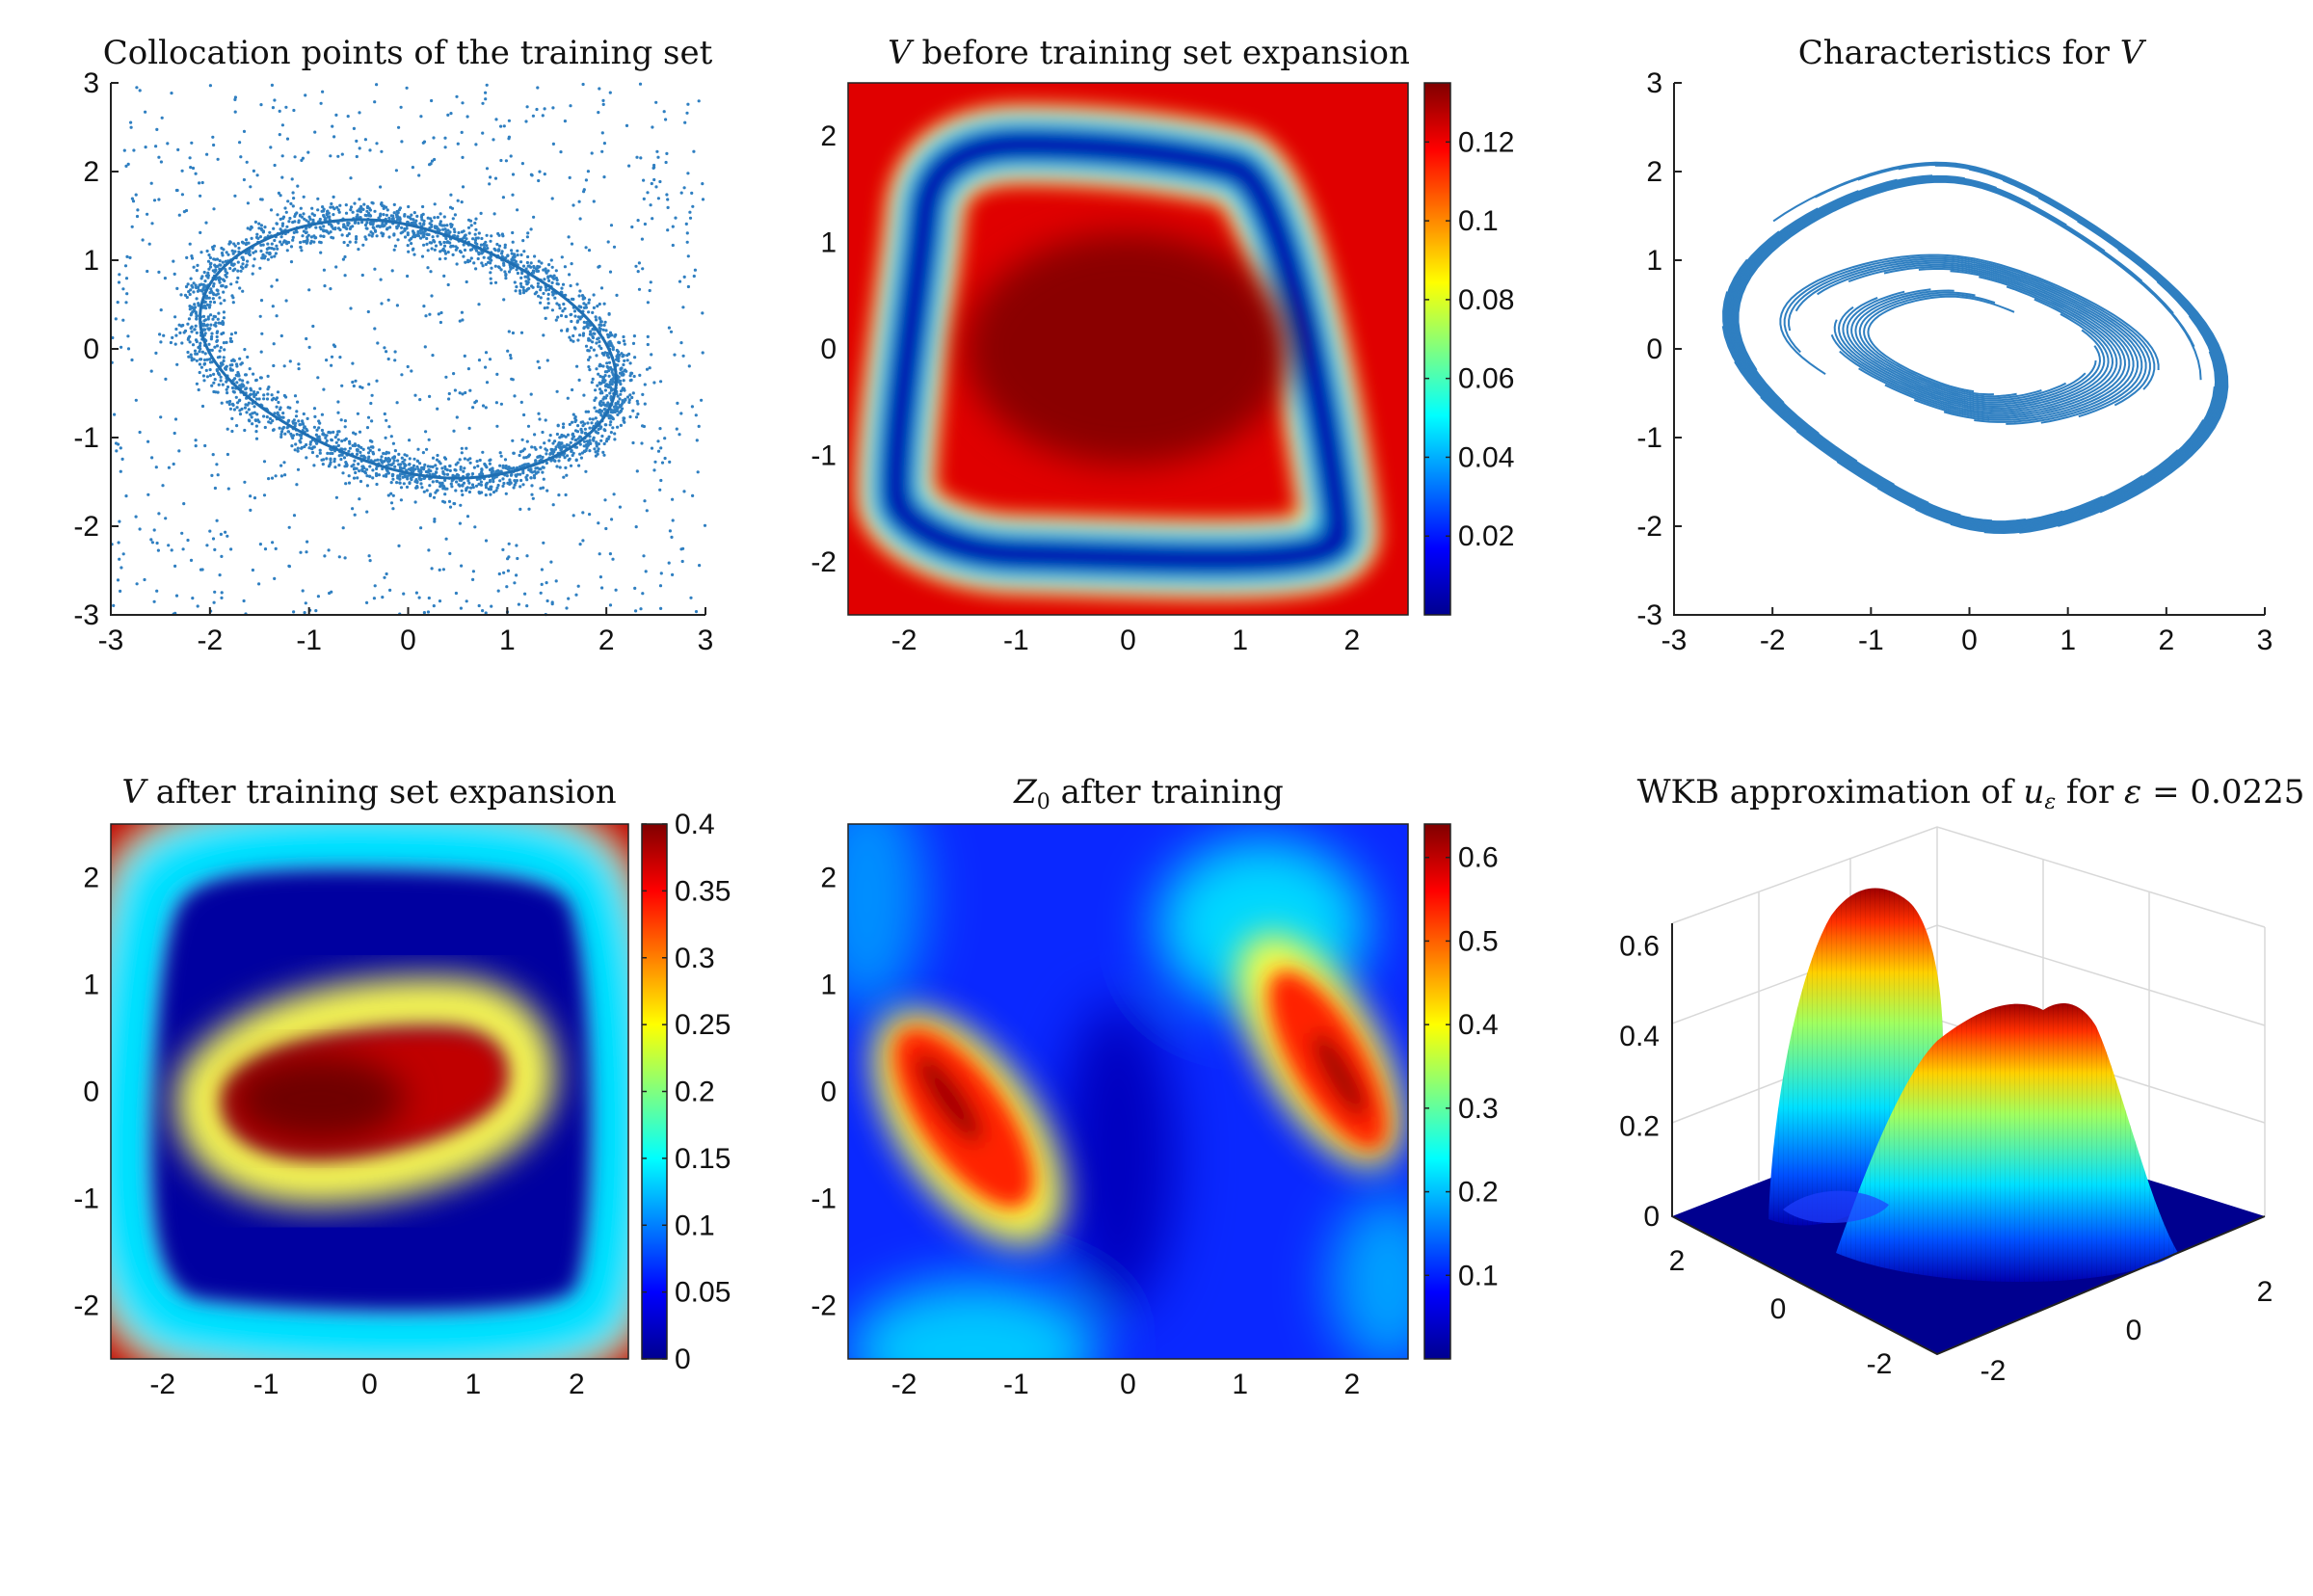  Describe the element at coordinates (703, 1159) in the screenshot. I see `colorbar-tick-label: 0.15` at that location.